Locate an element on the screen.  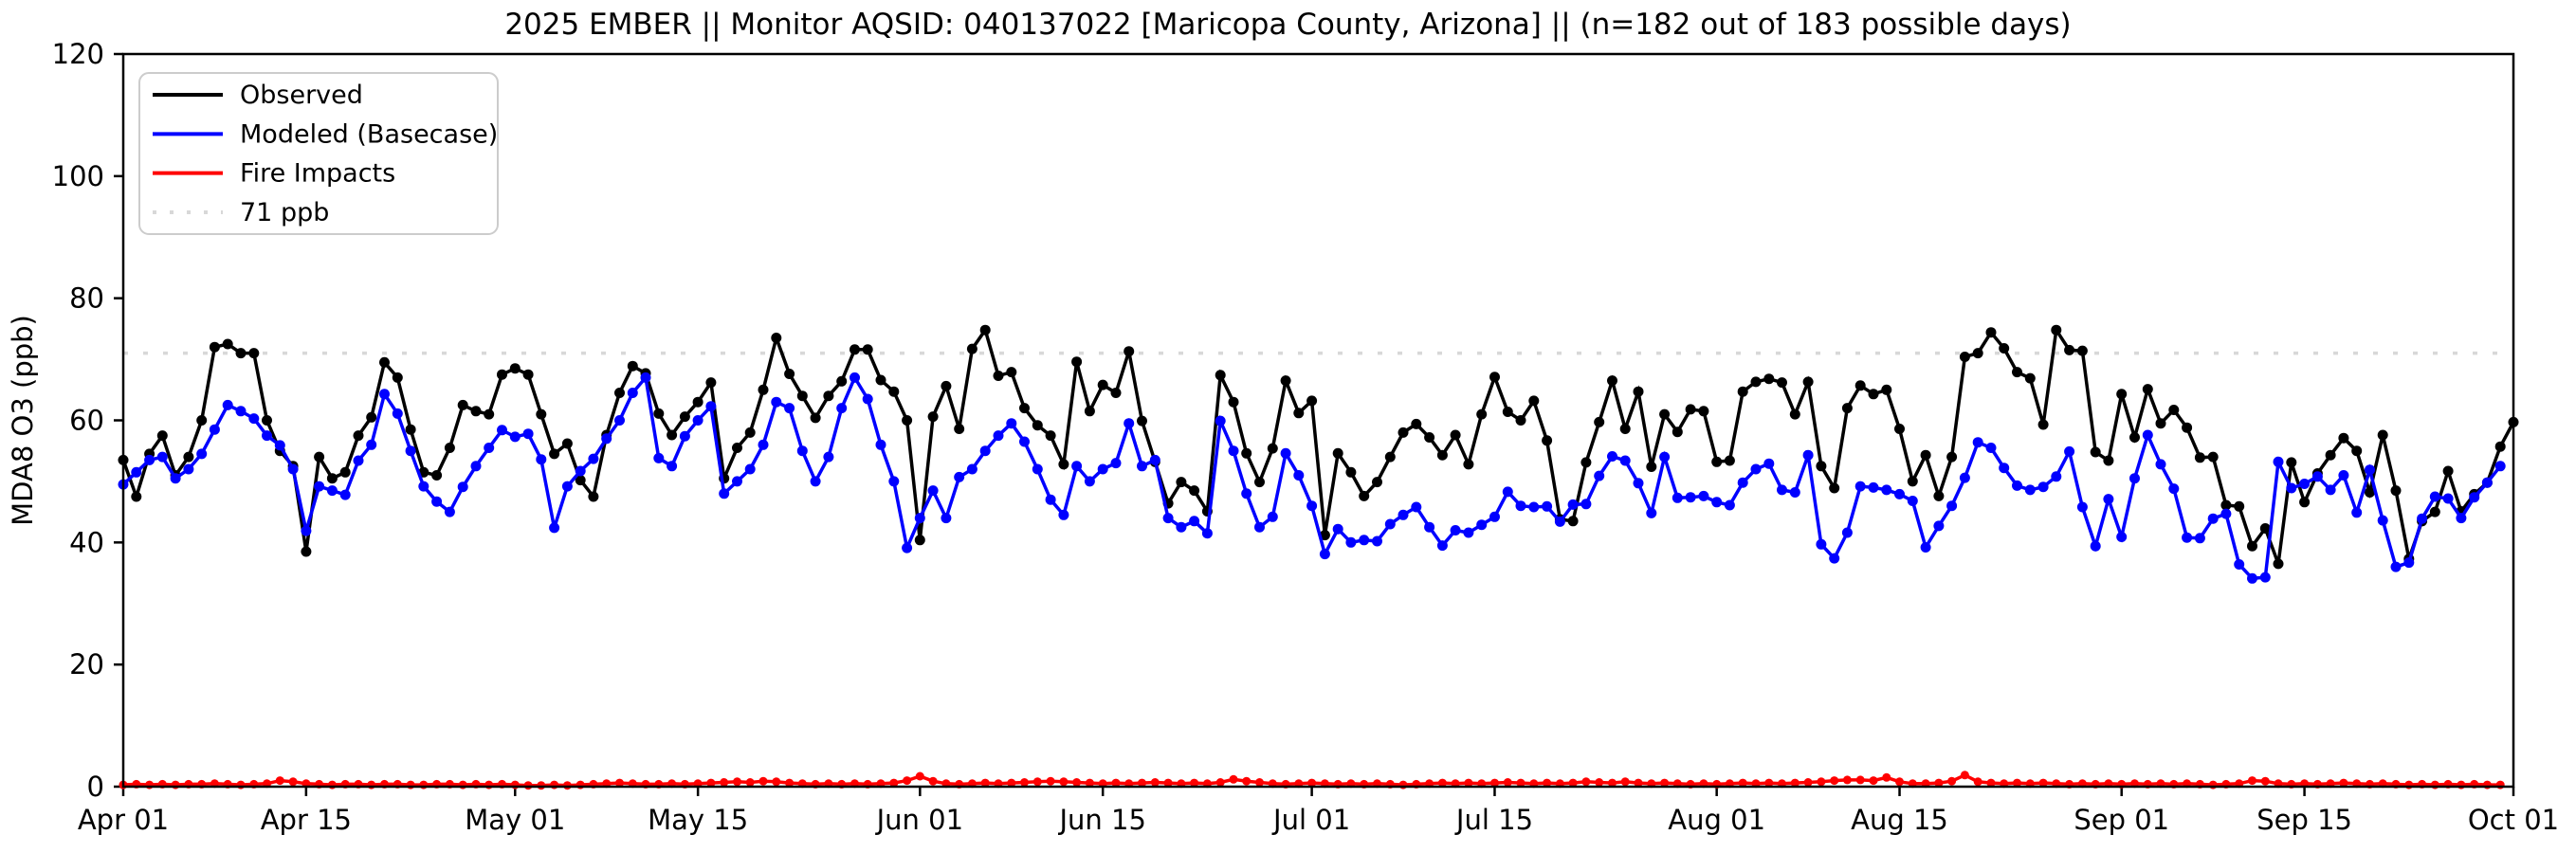
y-tick-label: 40 is located at coordinates (86, 542).